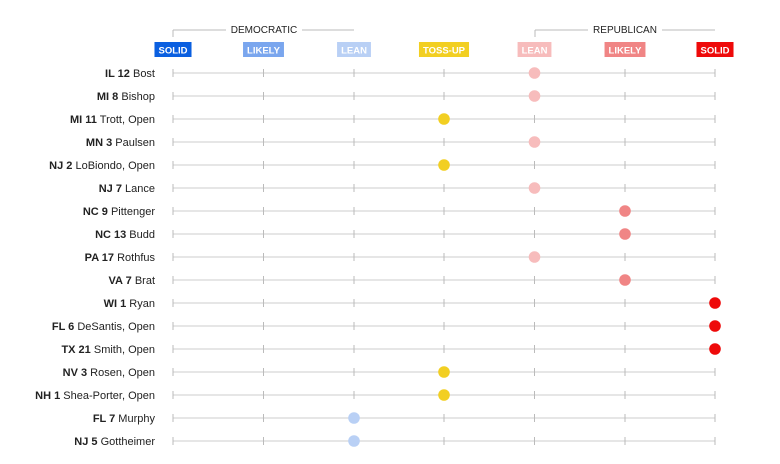 The width and height of the screenshot is (780, 464). I want to click on candidate-label: LoBiondo, Open, so click(113, 166).